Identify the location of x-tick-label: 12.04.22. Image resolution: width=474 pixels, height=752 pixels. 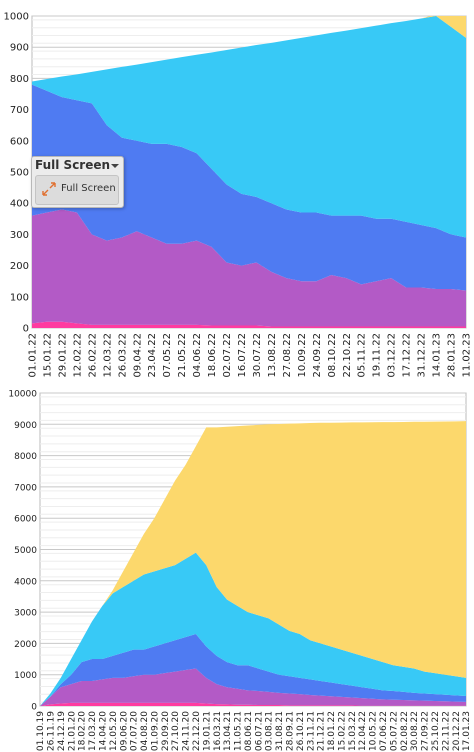
(363, 731).